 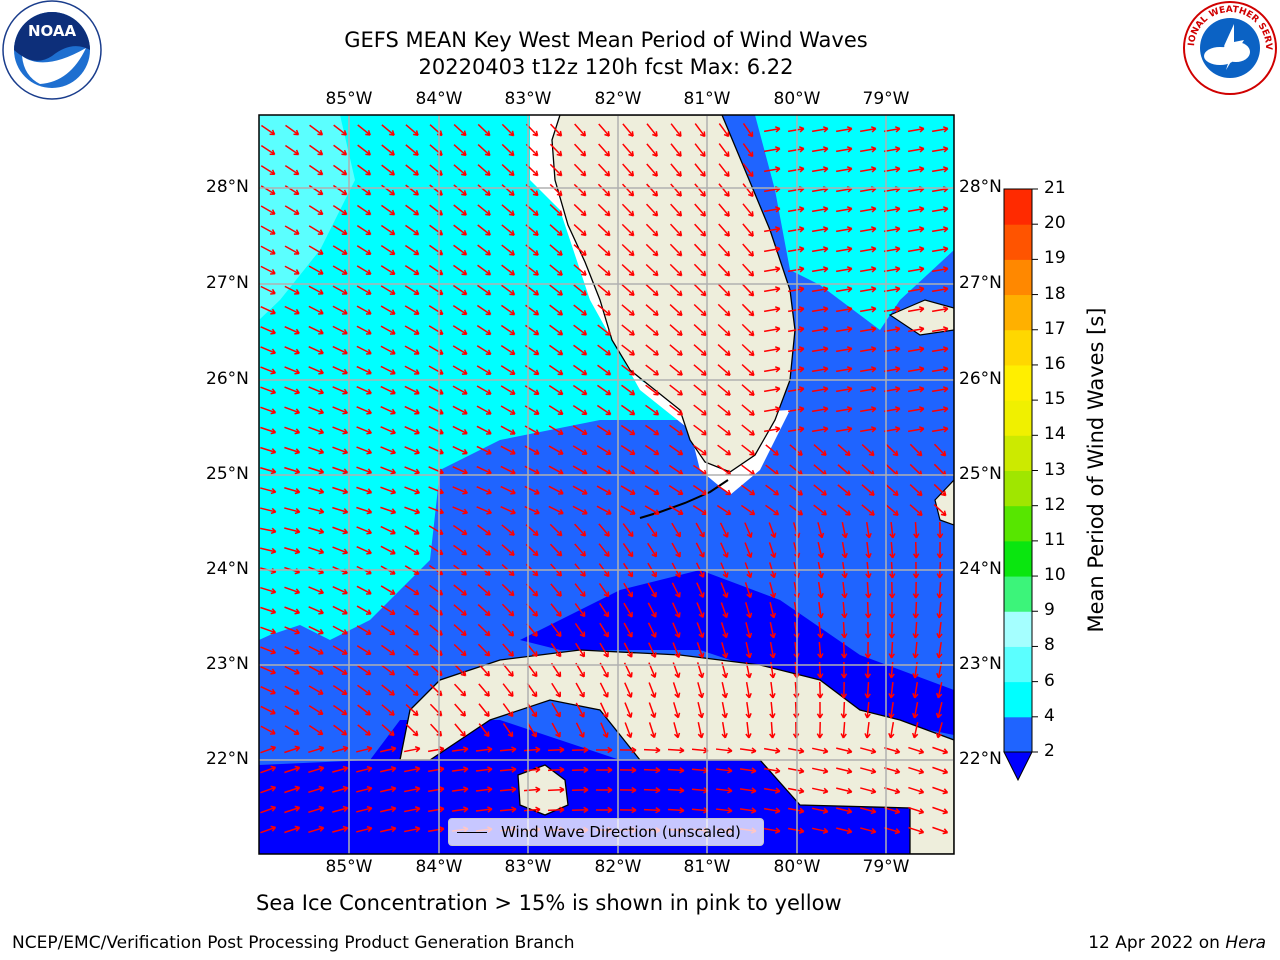 What do you see at coordinates (1245, 943) in the screenshot?
I see `footer-host: Hera` at bounding box center [1245, 943].